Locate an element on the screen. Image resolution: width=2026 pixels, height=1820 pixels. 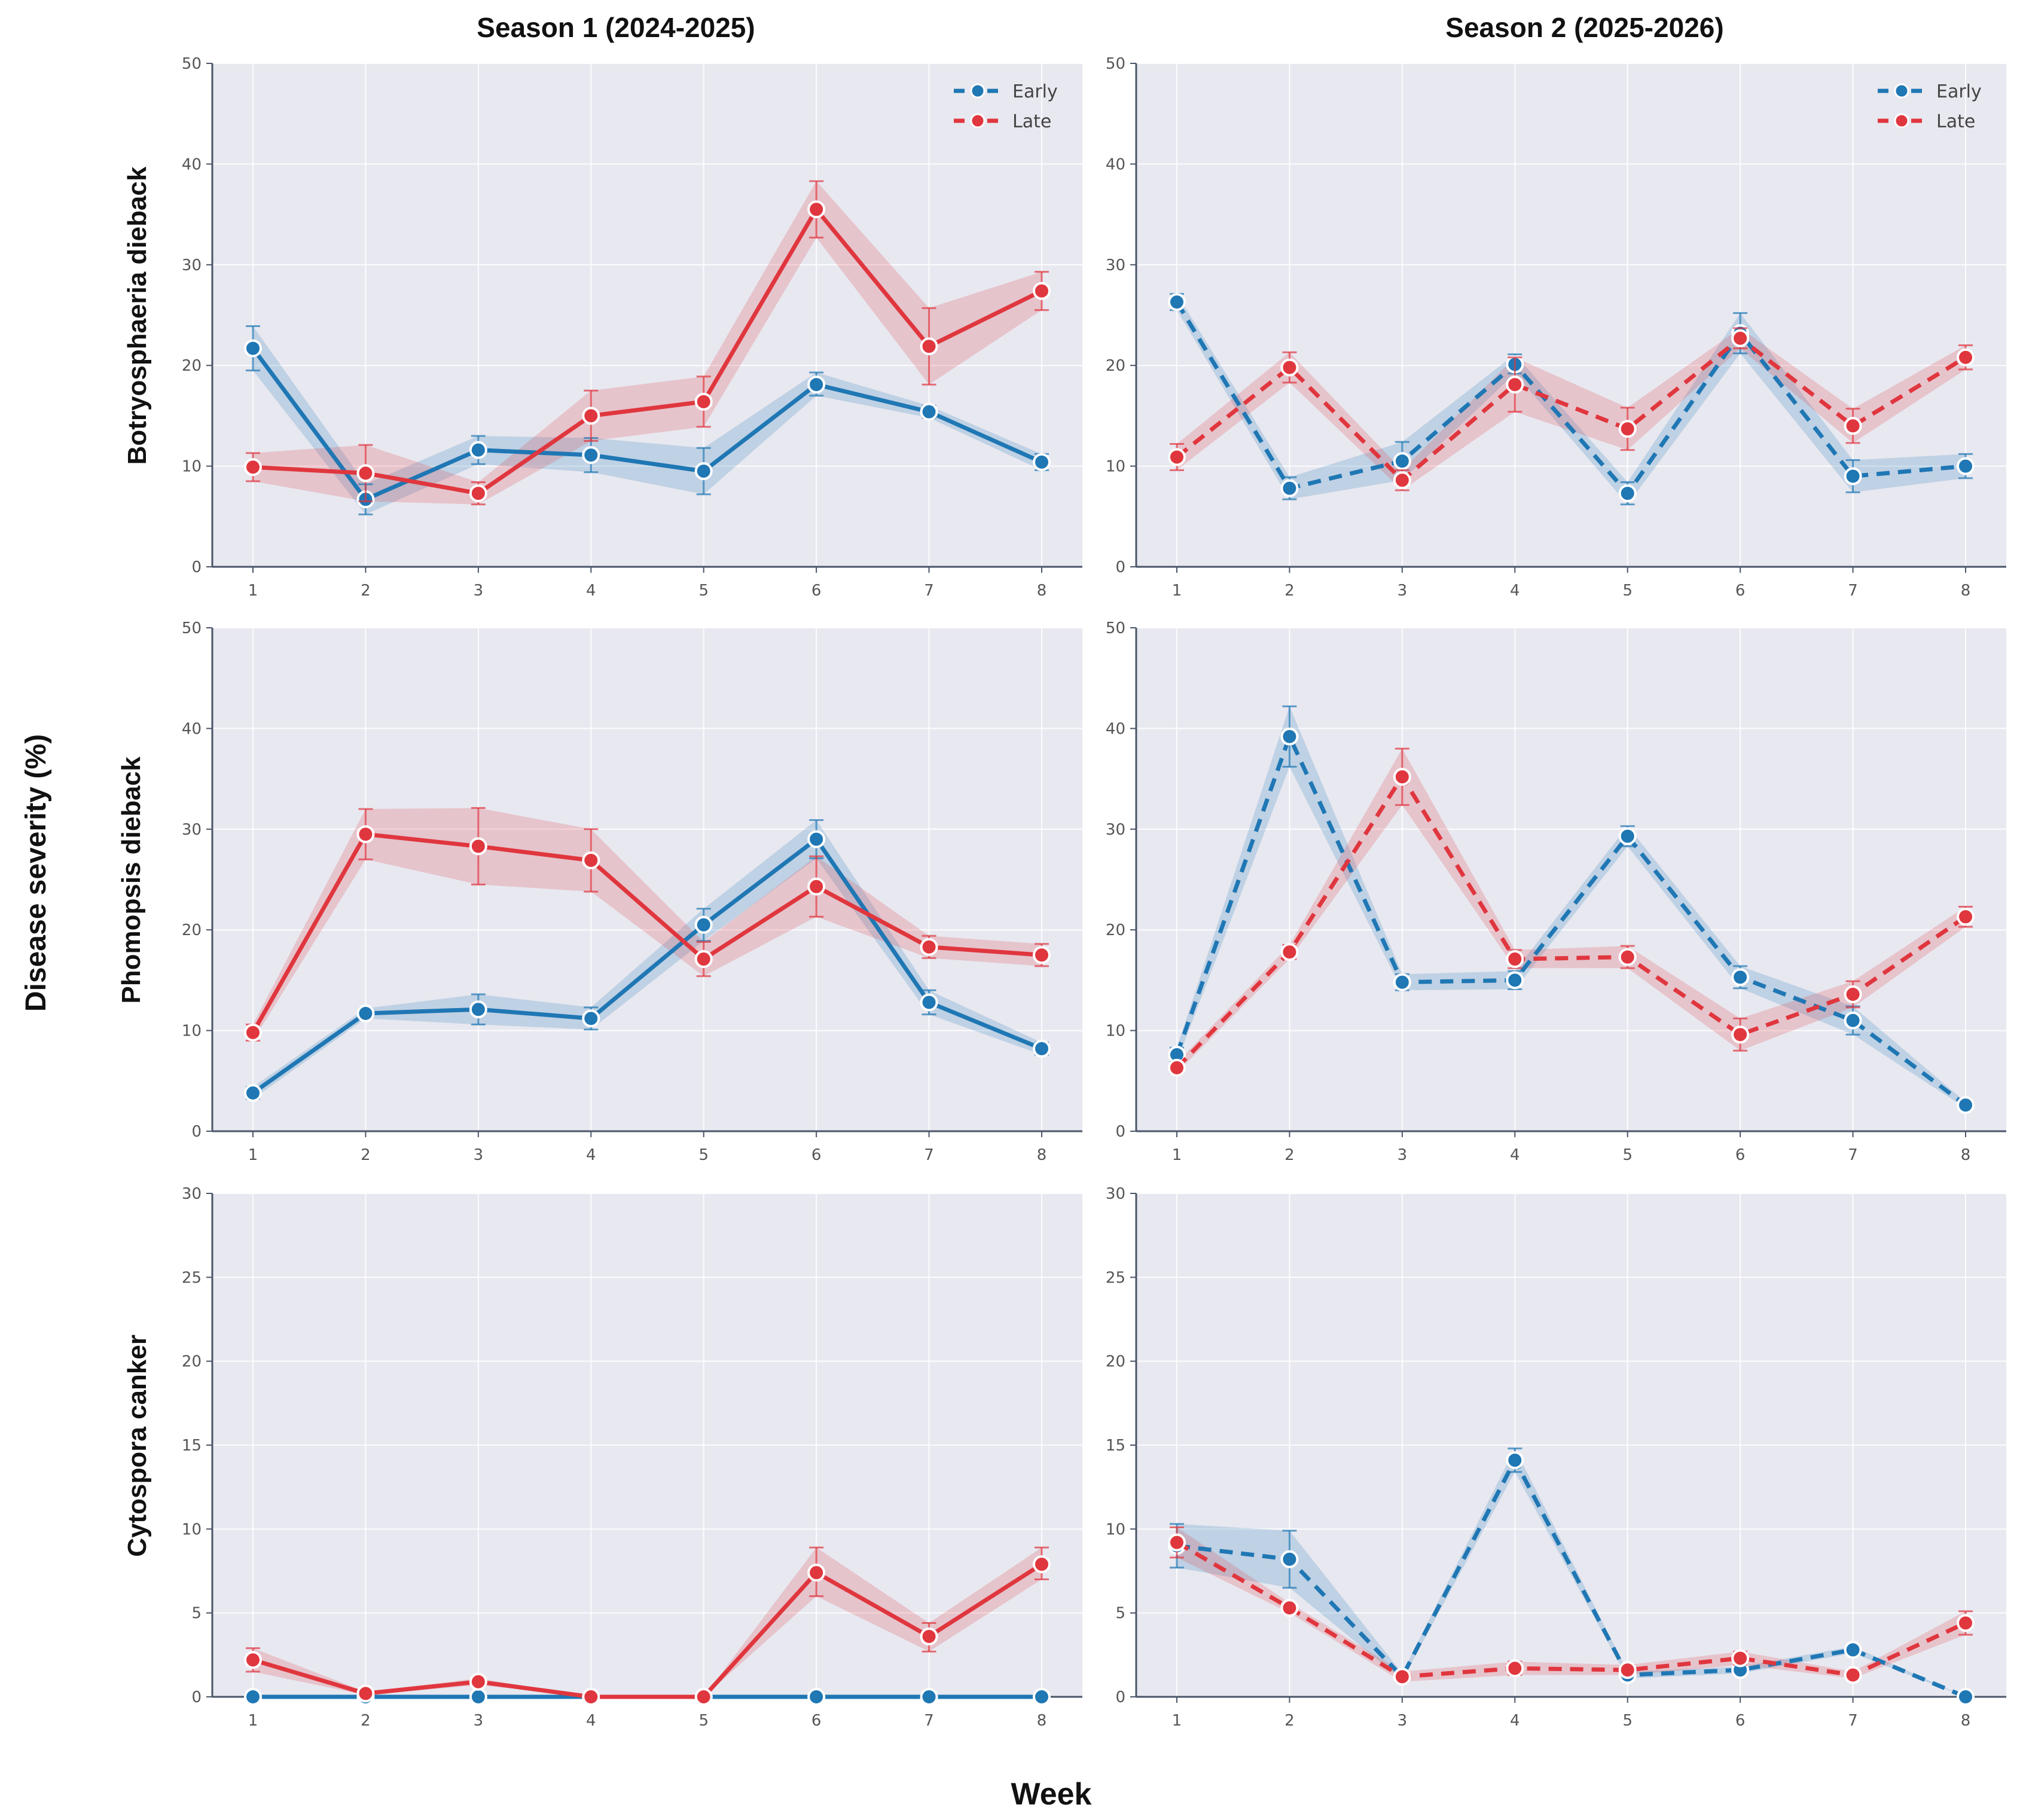
panel-botryosphaeria-dieback-season-1: 0 10 20 30 40 50 1 2 3 4 5 6 7 8 Early Late is located at coordinates (632, 328).